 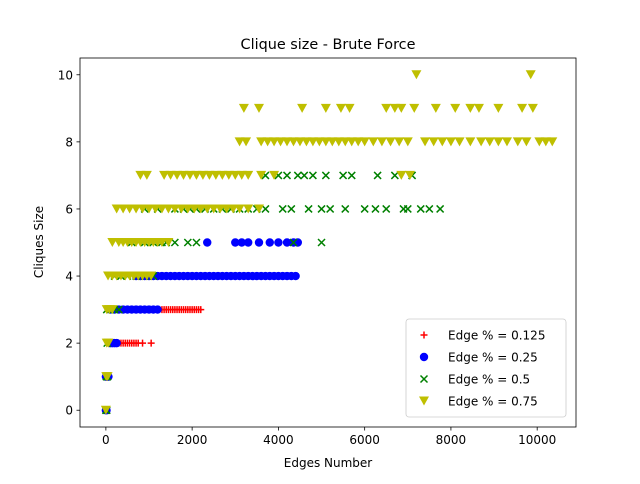 What do you see at coordinates (69, 344) in the screenshot?
I see `y-tick-label: 2` at bounding box center [69, 344].